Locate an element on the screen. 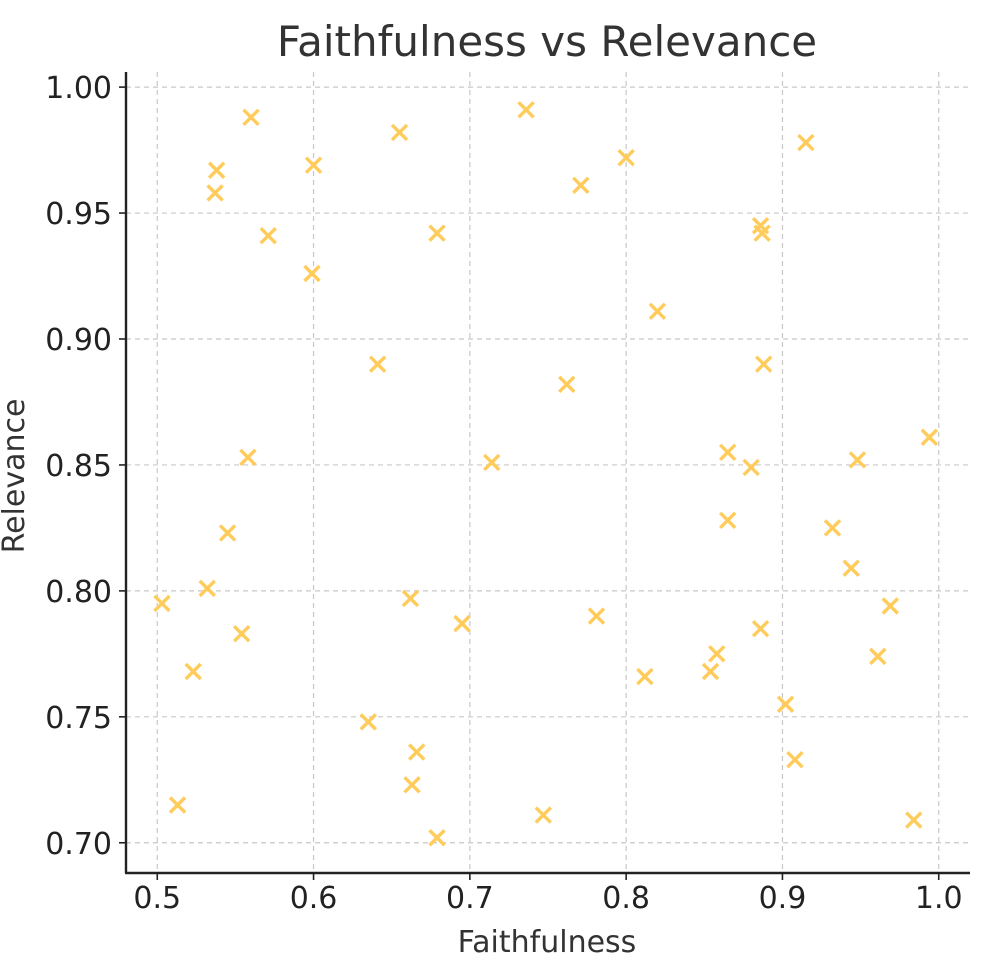 The height and width of the screenshot is (980, 988). x-tick-label: 0.9 is located at coordinates (783, 898).